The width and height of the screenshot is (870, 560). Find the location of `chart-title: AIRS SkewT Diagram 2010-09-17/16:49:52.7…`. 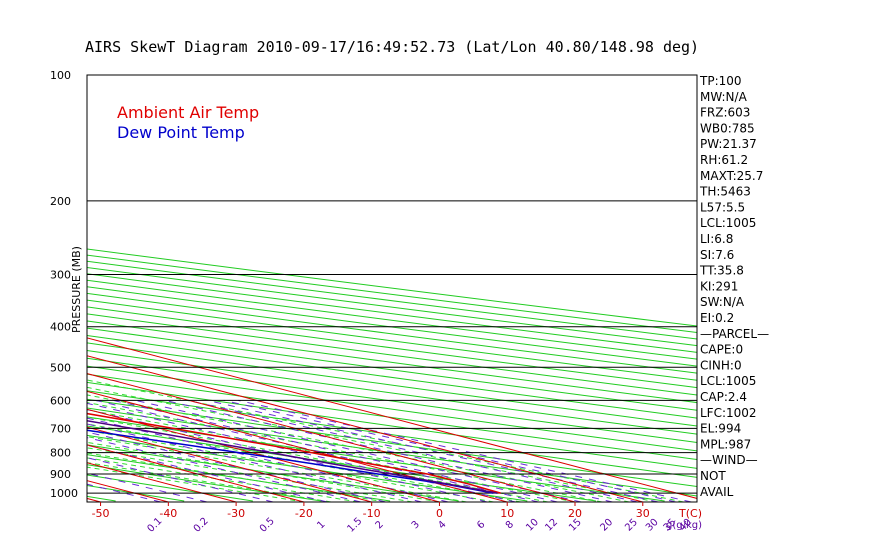

chart-title: AIRS SkewT Diagram 2010-09-17/16:49:52.7… is located at coordinates (392, 47).